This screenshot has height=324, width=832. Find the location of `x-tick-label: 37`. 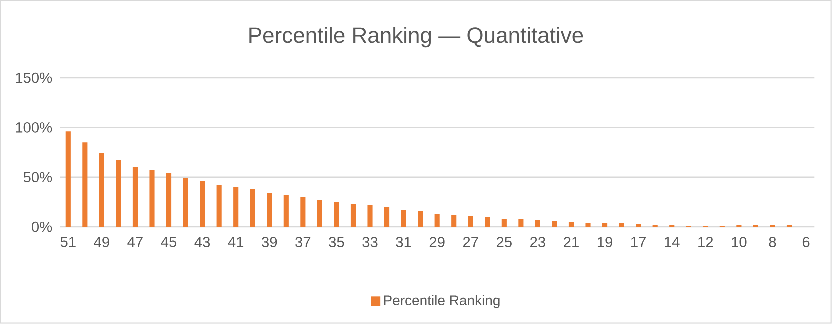

x-tick-label: 37 is located at coordinates (303, 242).